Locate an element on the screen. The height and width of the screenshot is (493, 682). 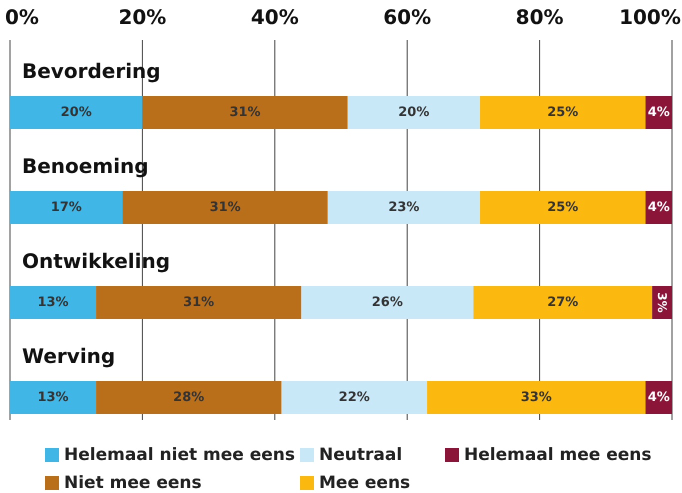
legend-label: Helemaal niet mee eens is located at coordinates (179, 455).